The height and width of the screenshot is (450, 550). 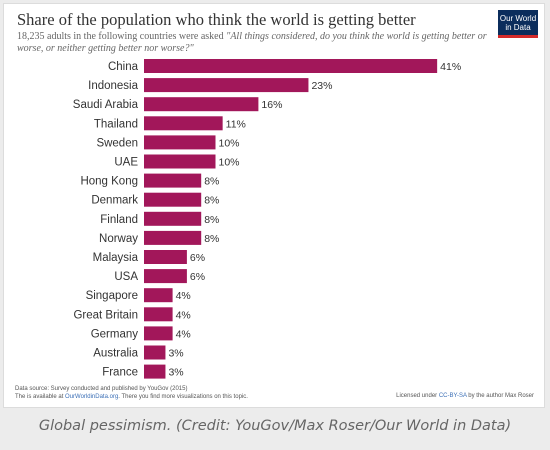 I want to click on bar-great-britain, so click(x=158, y=314).